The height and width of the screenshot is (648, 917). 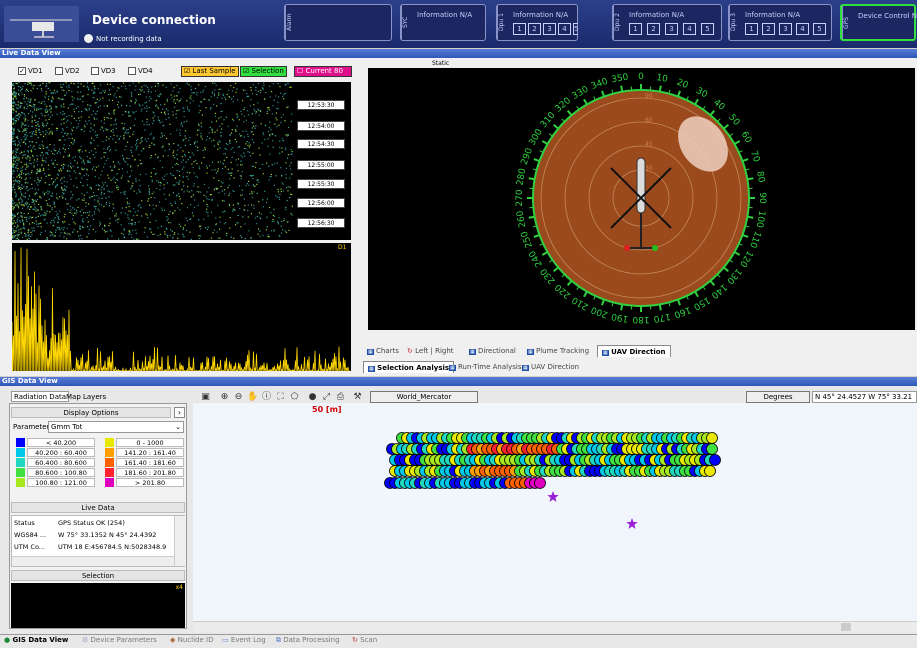 I want to click on tab-directional: ▦ Directional, so click(x=492, y=351).